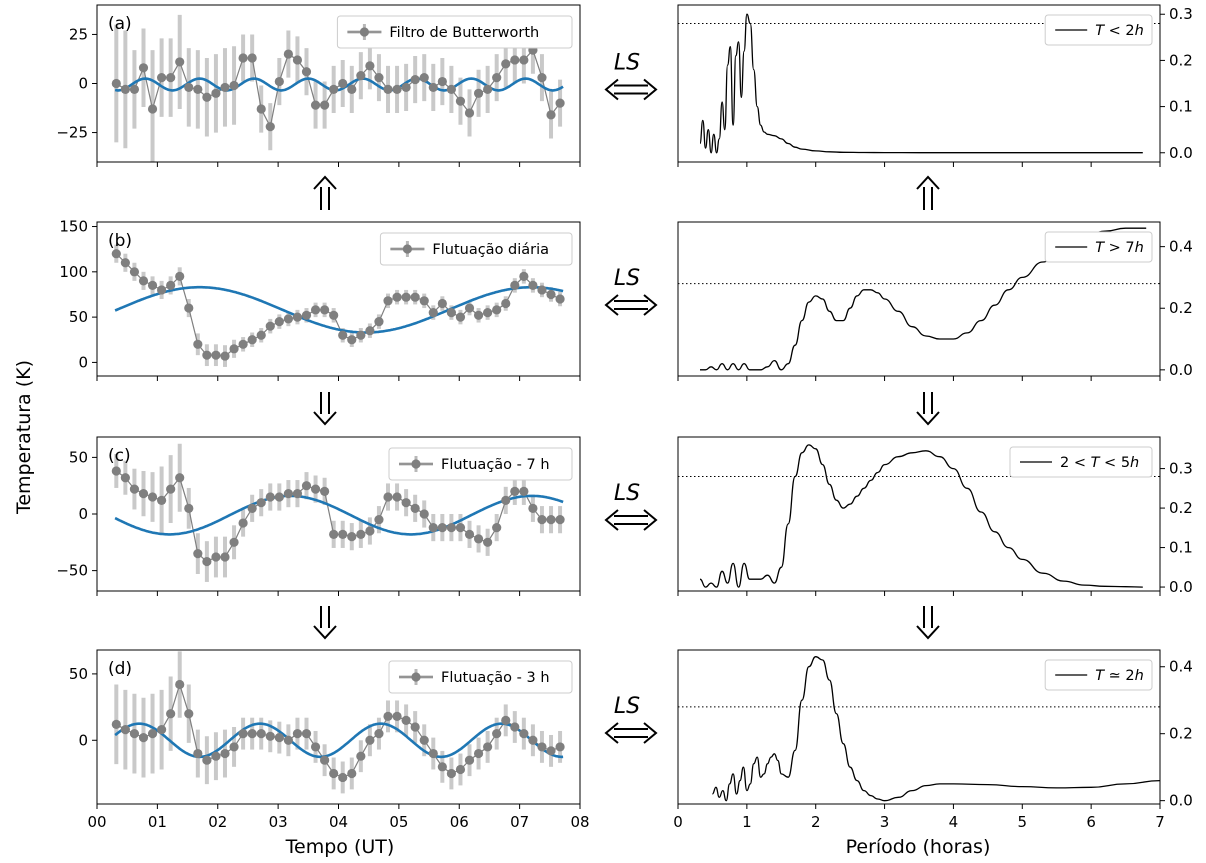 This screenshot has width=1206, height=863. What do you see at coordinates (78, 457) in the screenshot?
I see `y-tick-label: 50` at bounding box center [78, 457].